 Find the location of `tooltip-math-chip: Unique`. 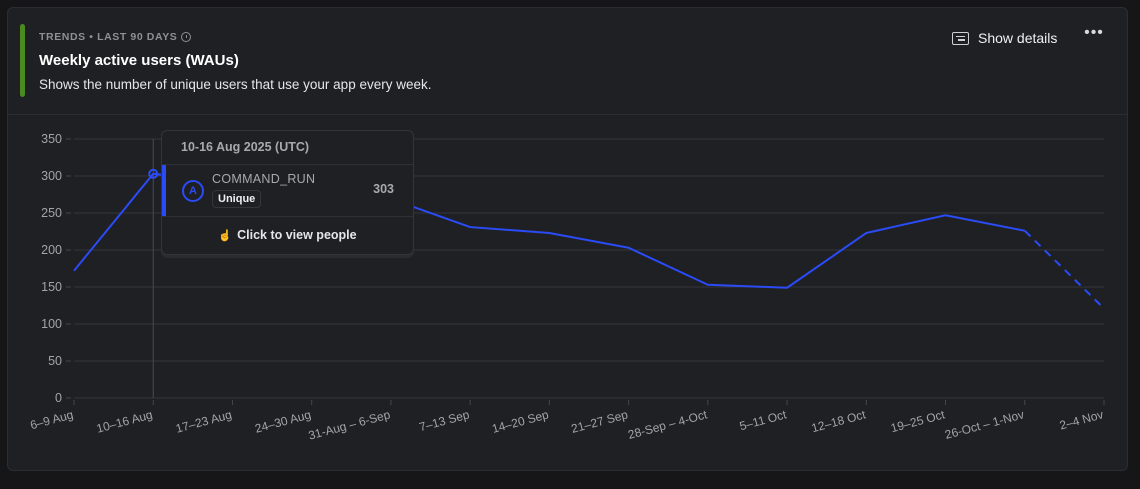

tooltip-math-chip: Unique is located at coordinates (237, 199).